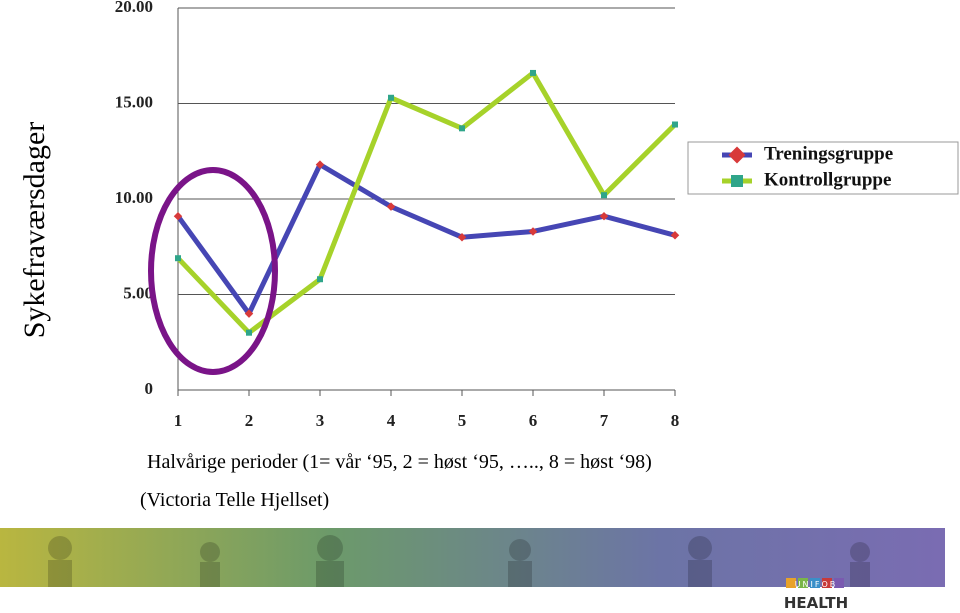  I want to click on y-tick-label: 0, so click(149, 388).